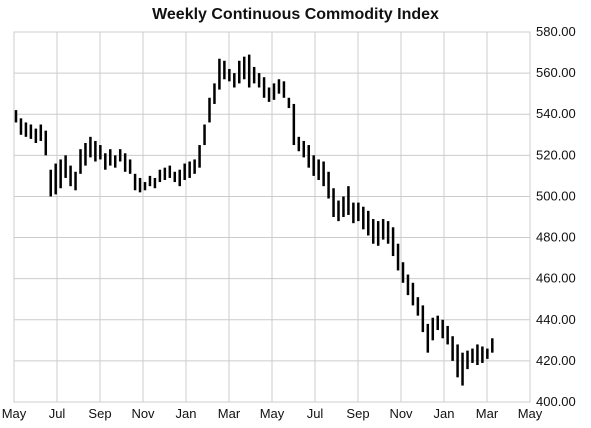 The height and width of the screenshot is (428, 591). I want to click on y-tick-label: 440.00, so click(556, 319).